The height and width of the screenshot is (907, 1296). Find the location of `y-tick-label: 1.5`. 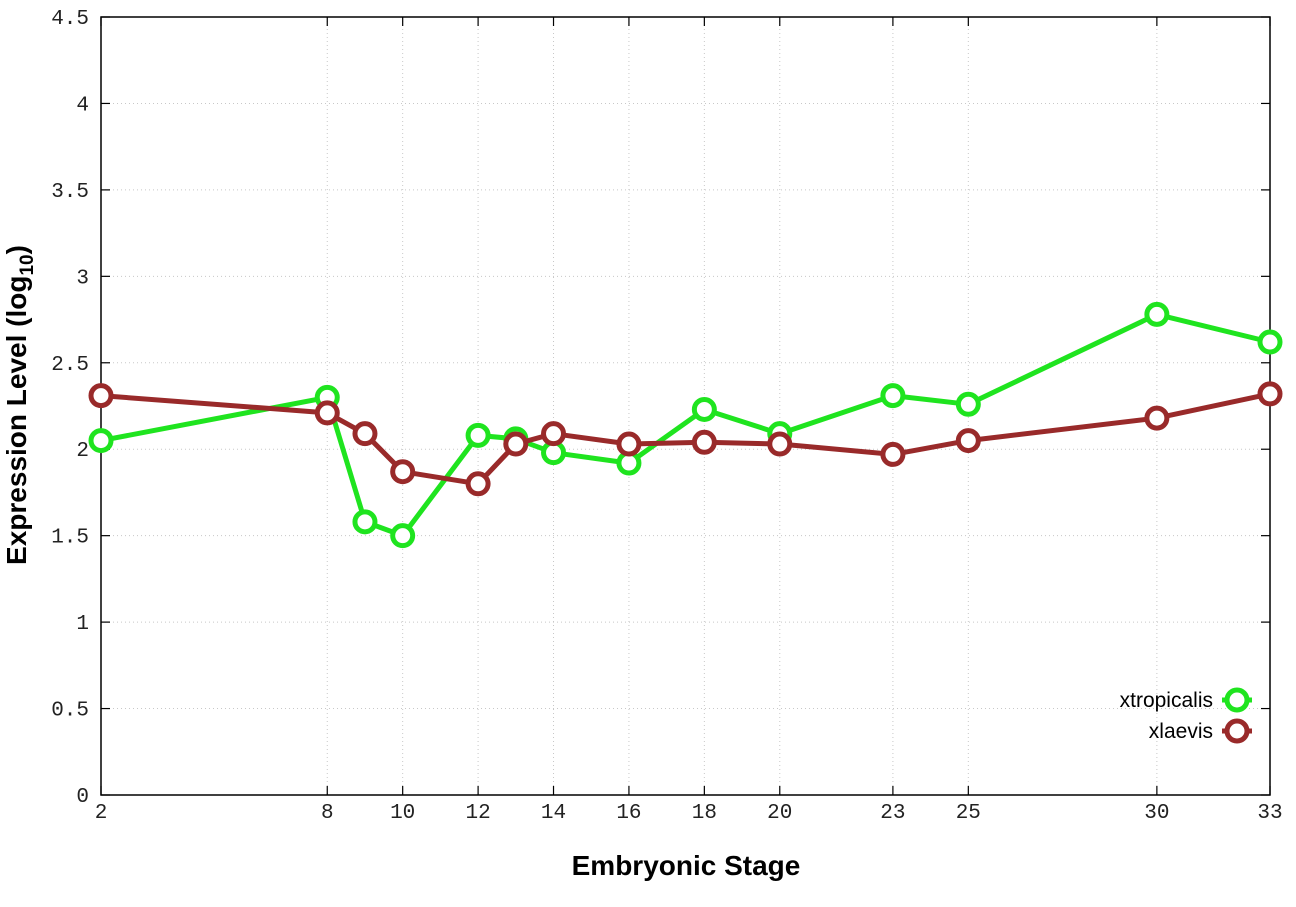

y-tick-label: 1.5 is located at coordinates (70, 538).